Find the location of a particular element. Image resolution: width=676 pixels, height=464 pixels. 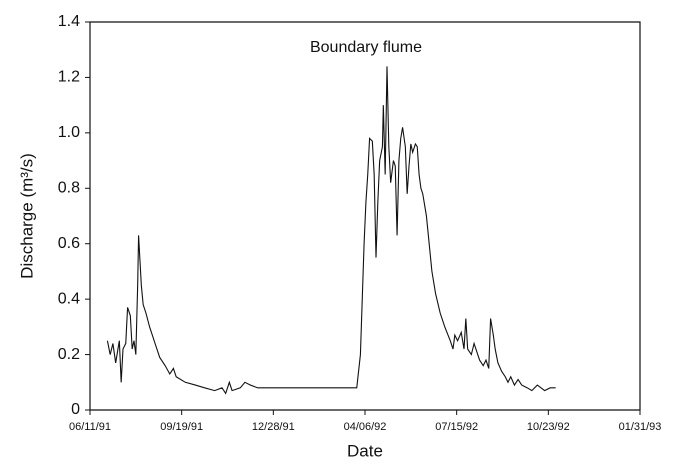

y-tick-label: 1.4 is located at coordinates (69, 21).